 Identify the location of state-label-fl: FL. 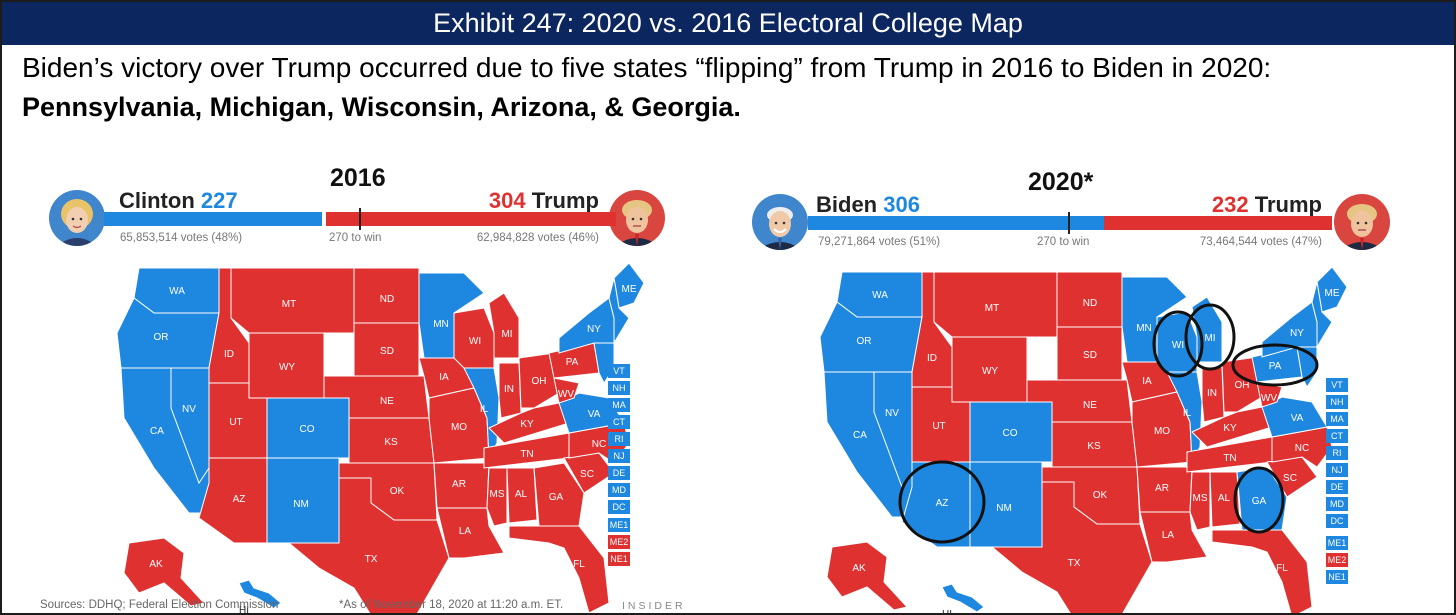
(1282, 568).